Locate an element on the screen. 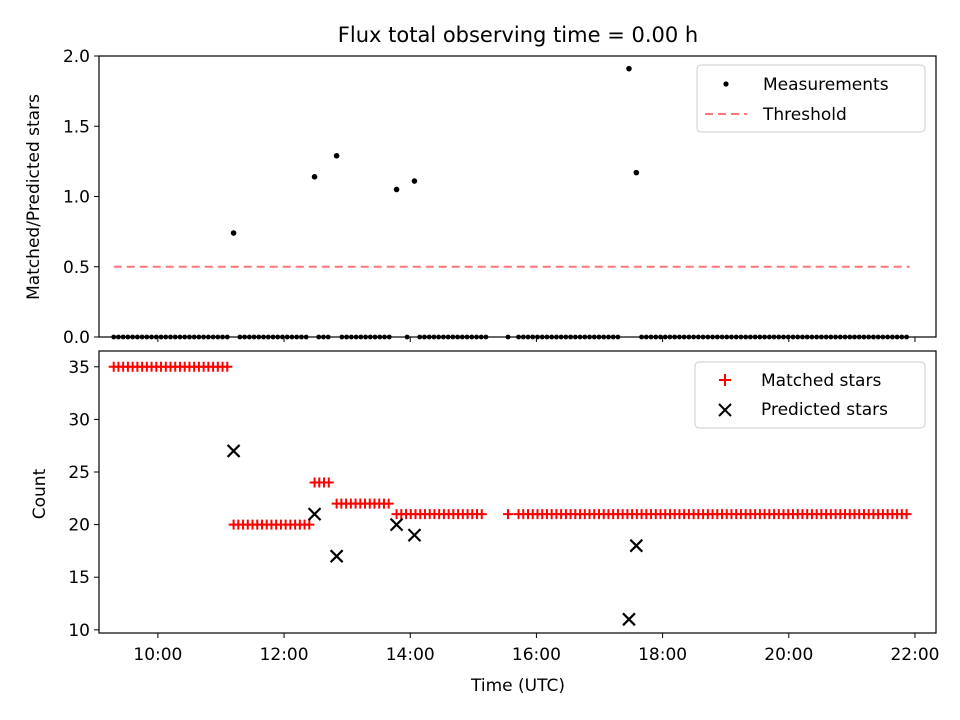  bottom-x-tick-label: 18:00 is located at coordinates (662, 655).